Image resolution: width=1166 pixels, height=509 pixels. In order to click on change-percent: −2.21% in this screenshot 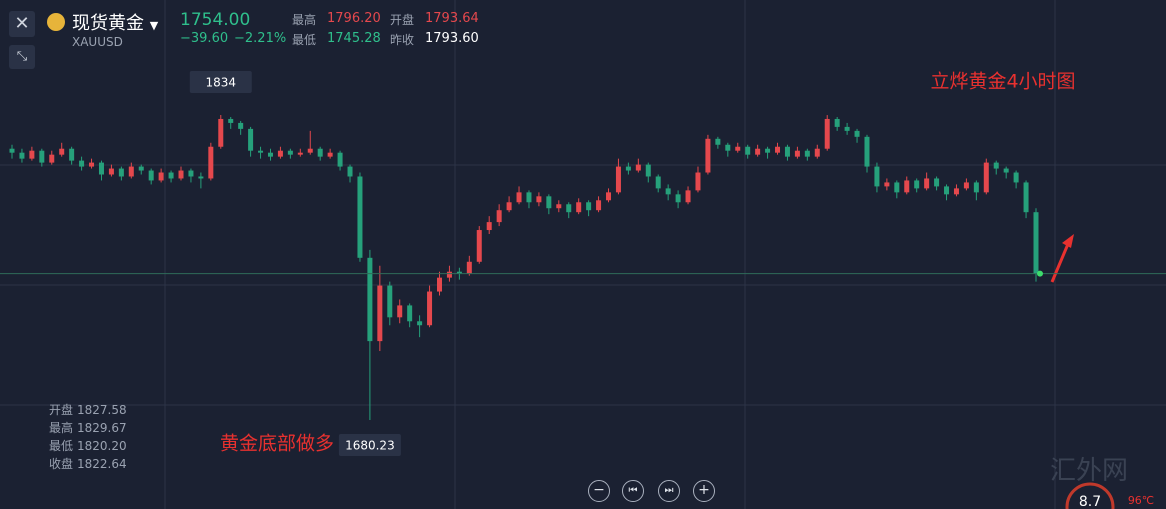, I will do `click(260, 38)`.